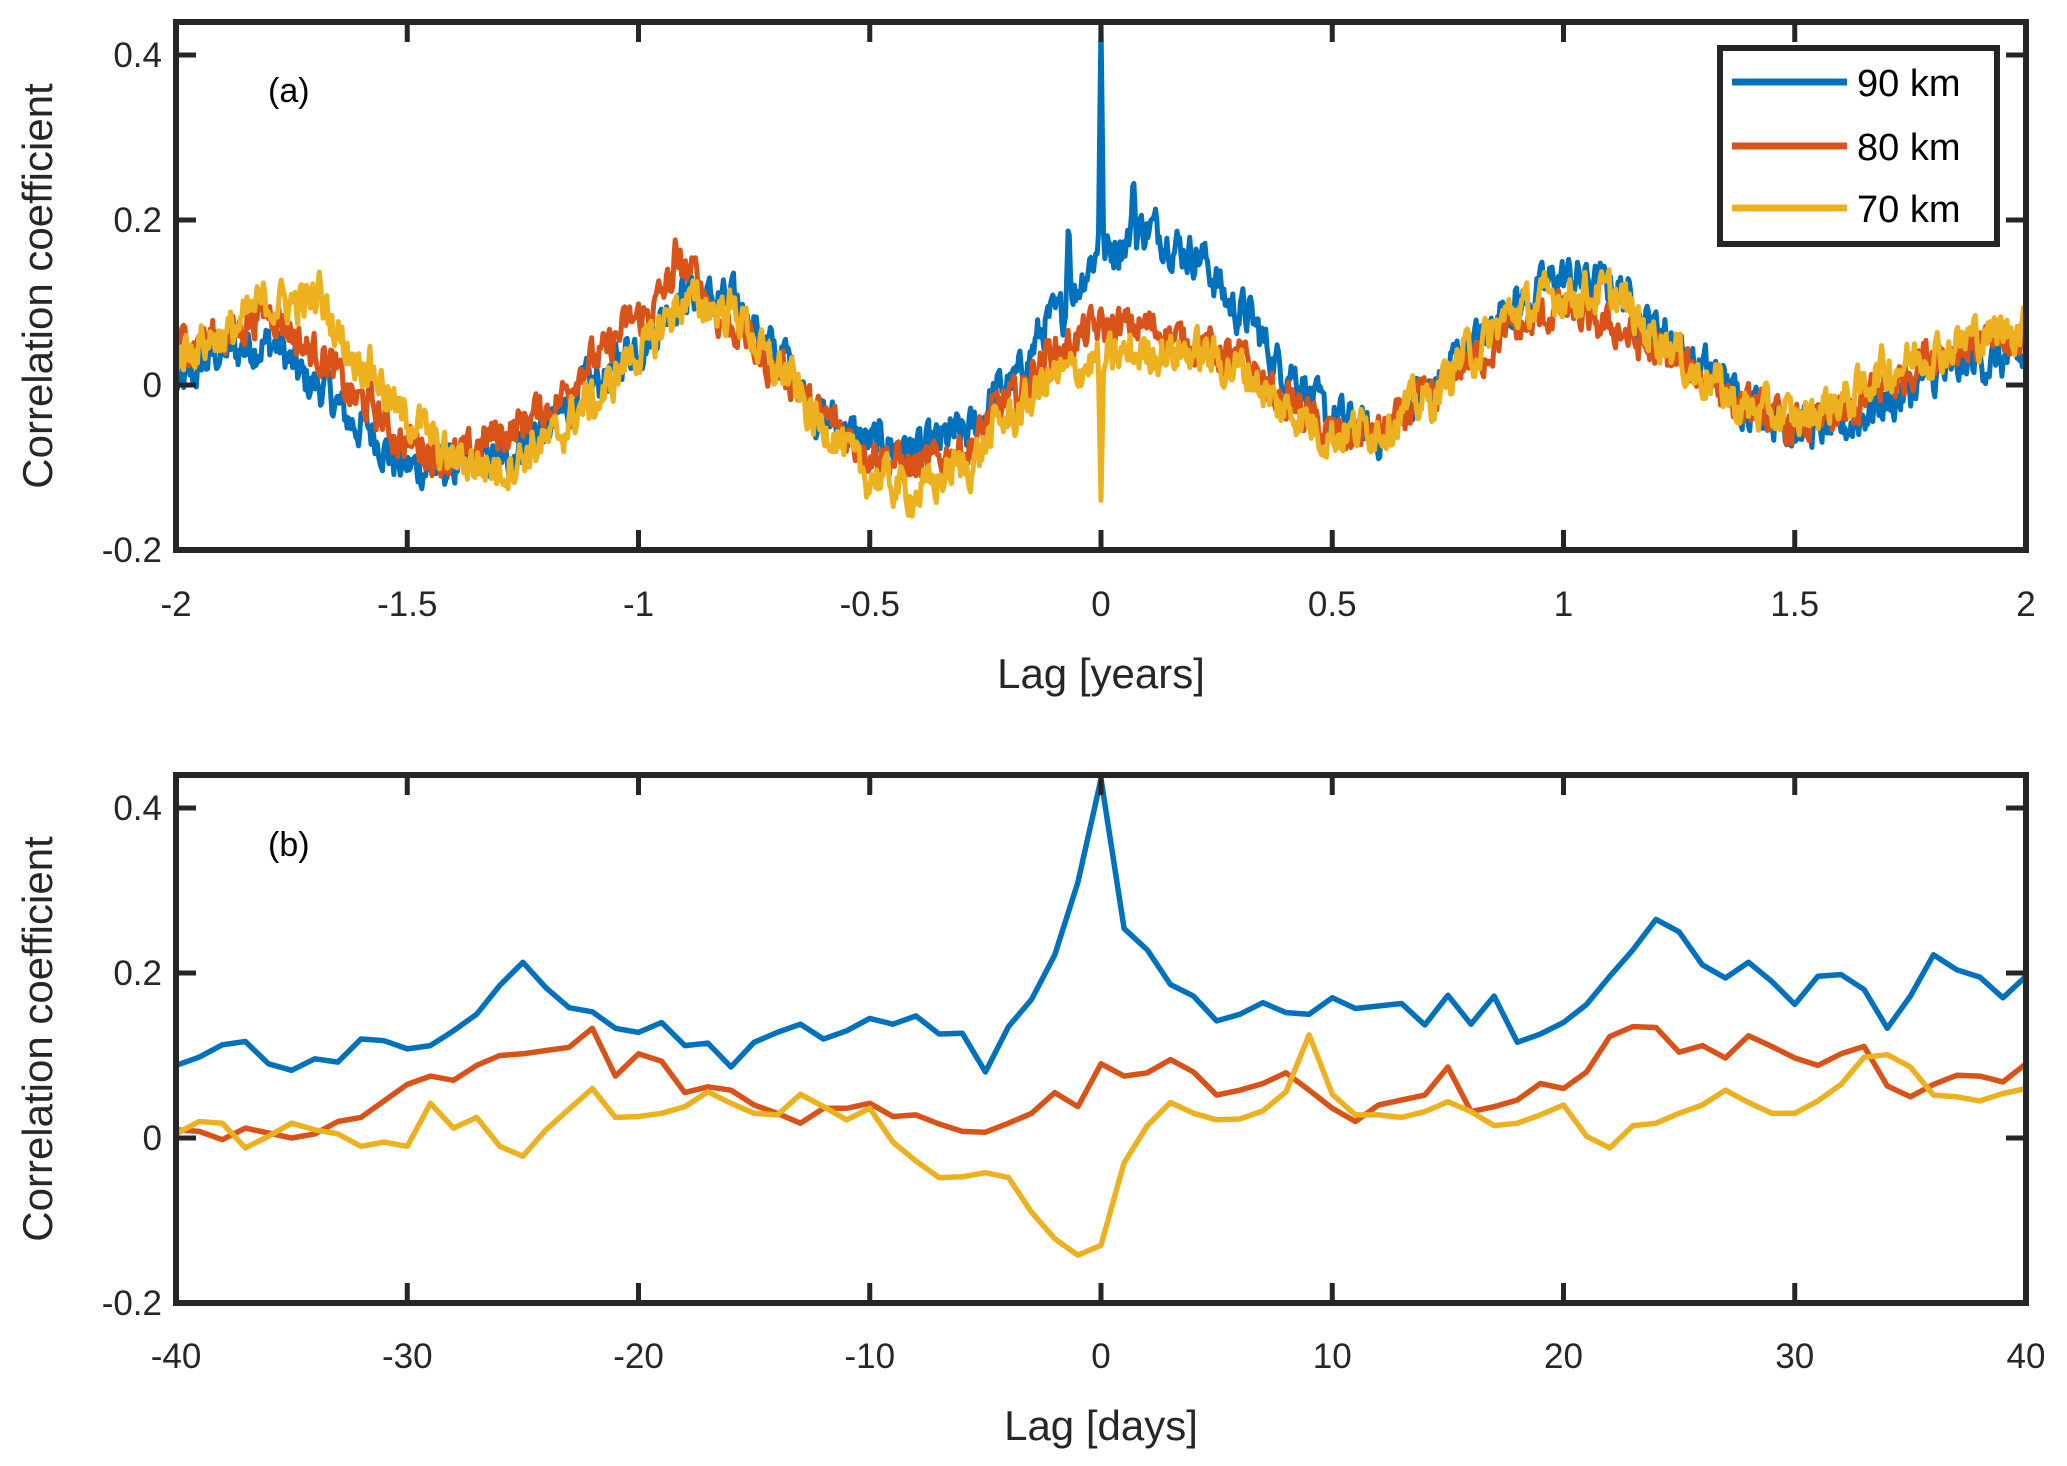 This screenshot has width=2067, height=1466. Describe the element at coordinates (869, 1356) in the screenshot. I see `x-tick-label: -10` at that location.